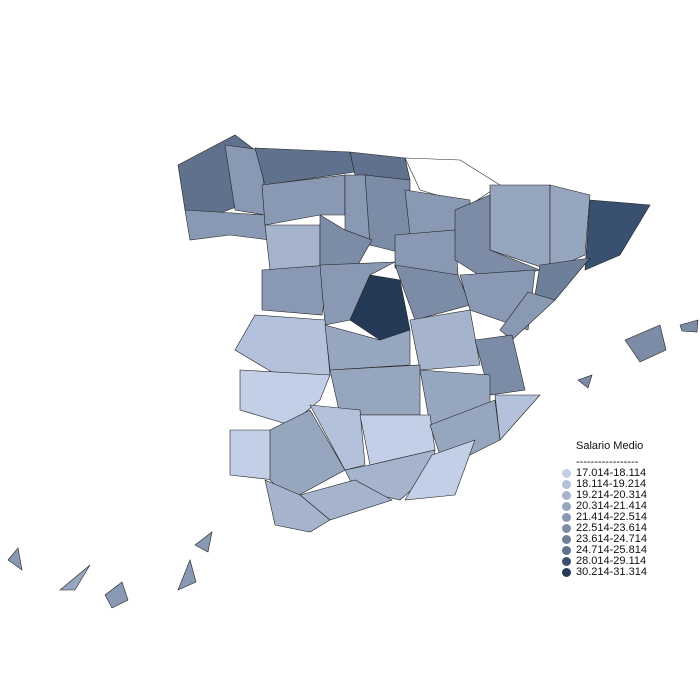 Image resolution: width=700 pixels, height=700 pixels. I want to click on legend-item: 19.214-20.314, so click(604, 495).